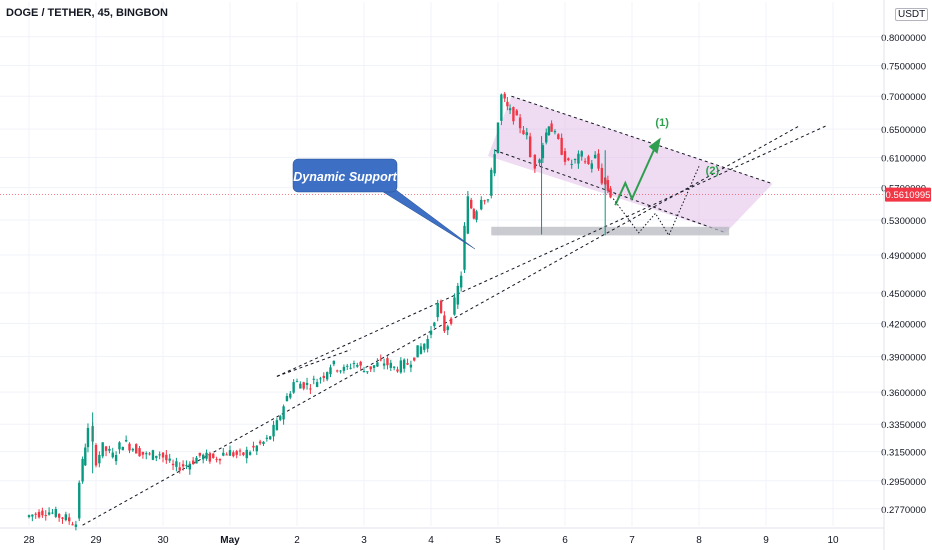  I want to click on x-tick-label: 2, so click(297, 540).